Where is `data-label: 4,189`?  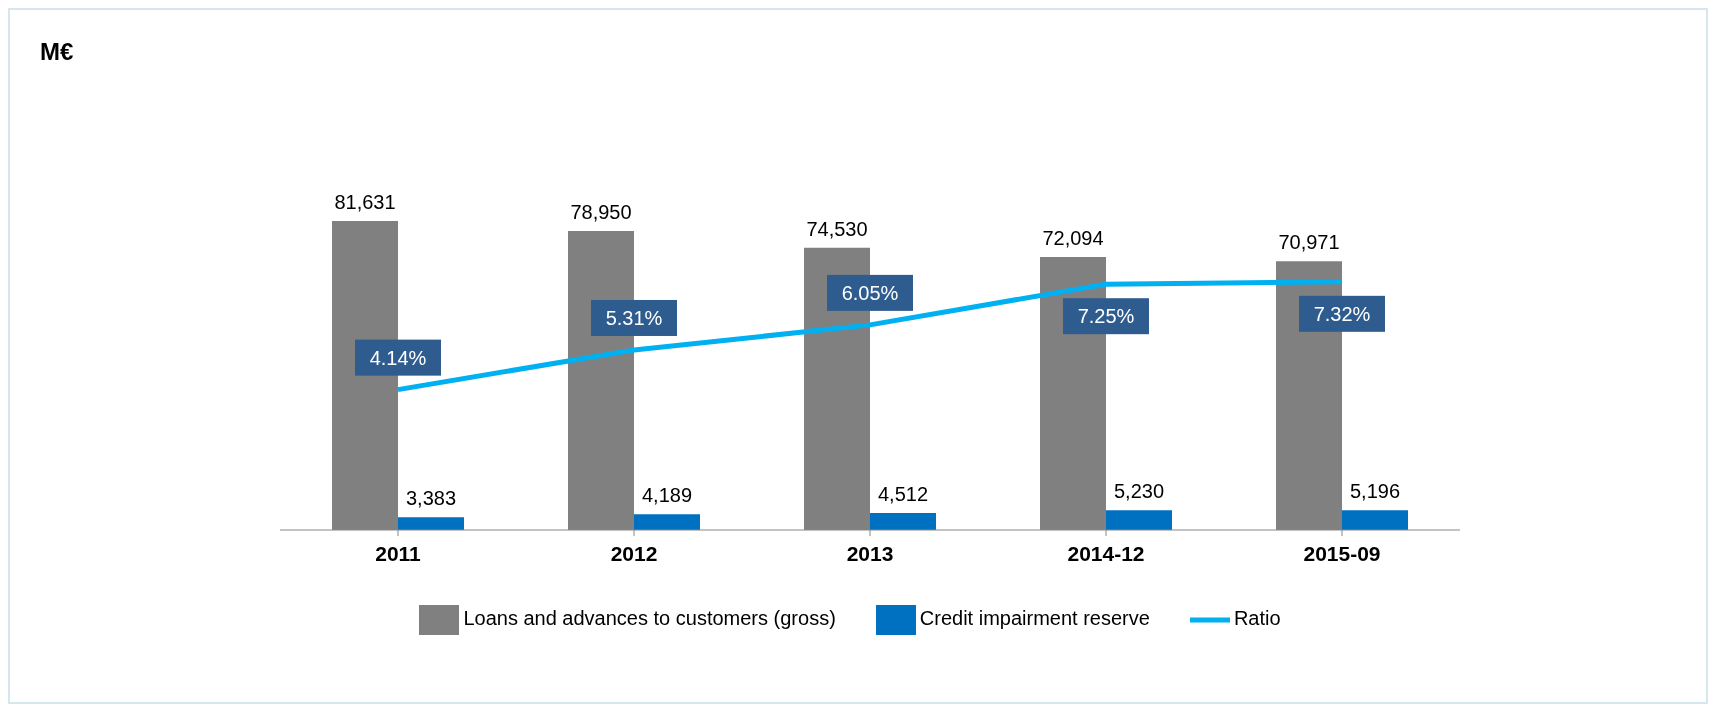 data-label: 4,189 is located at coordinates (667, 495).